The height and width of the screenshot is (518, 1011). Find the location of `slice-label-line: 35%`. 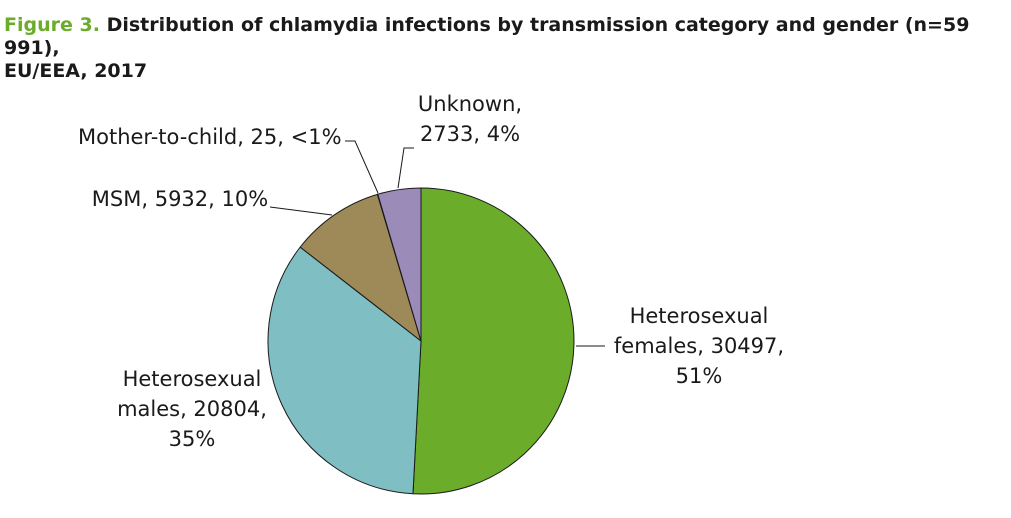

slice-label-line: 35% is located at coordinates (192, 439).